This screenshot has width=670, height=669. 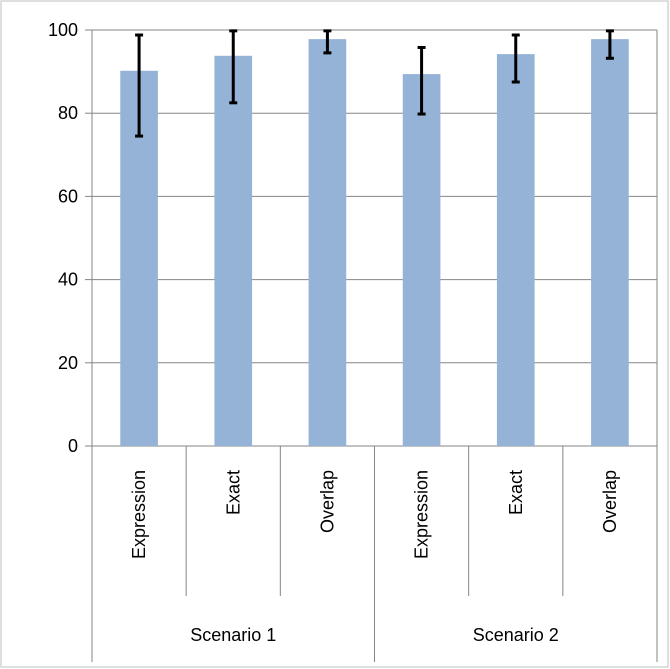 What do you see at coordinates (68, 113) in the screenshot?
I see `y-tick-label: 80` at bounding box center [68, 113].